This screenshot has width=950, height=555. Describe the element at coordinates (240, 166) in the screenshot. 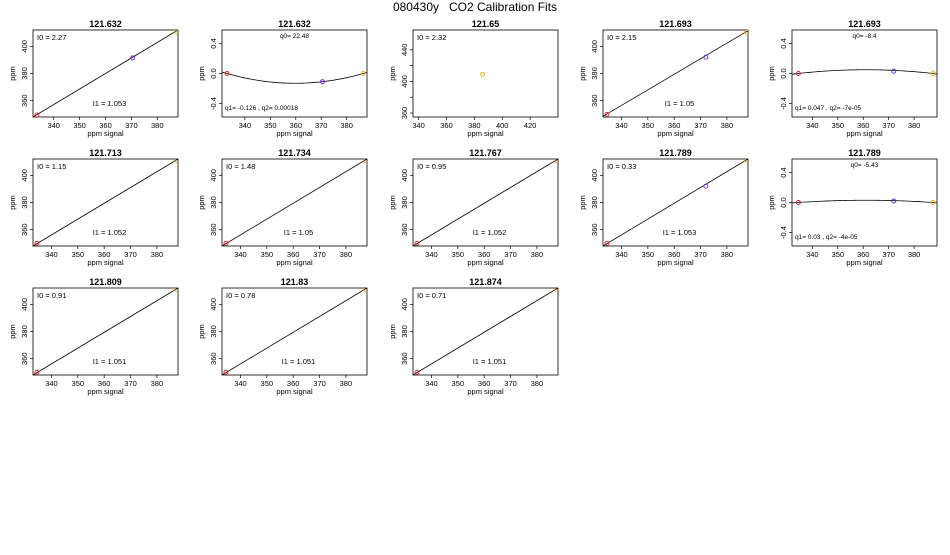

I see `coef-label: I0 = 1.48` at that location.